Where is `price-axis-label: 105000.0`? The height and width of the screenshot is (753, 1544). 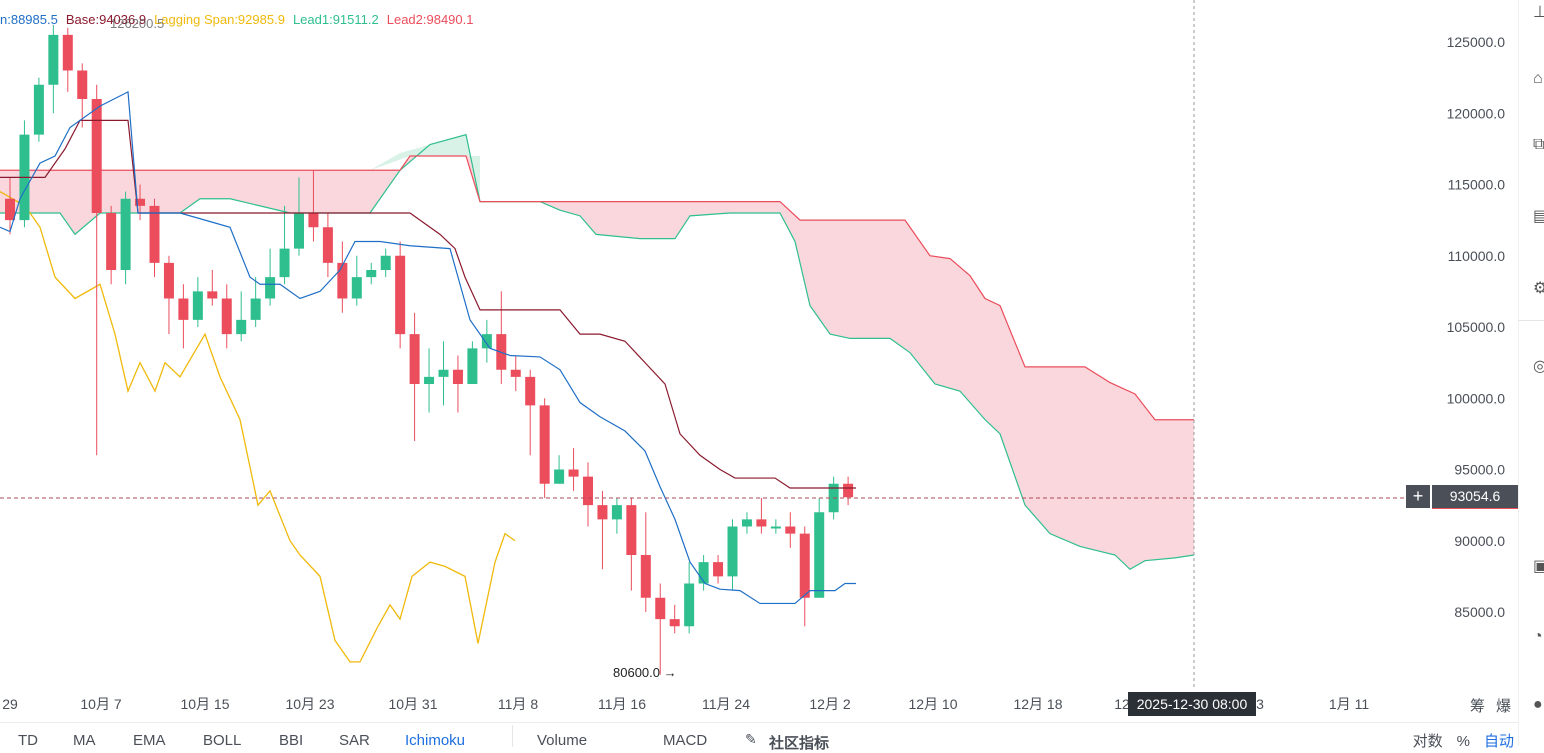
price-axis-label: 105000.0 is located at coordinates (1476, 327).